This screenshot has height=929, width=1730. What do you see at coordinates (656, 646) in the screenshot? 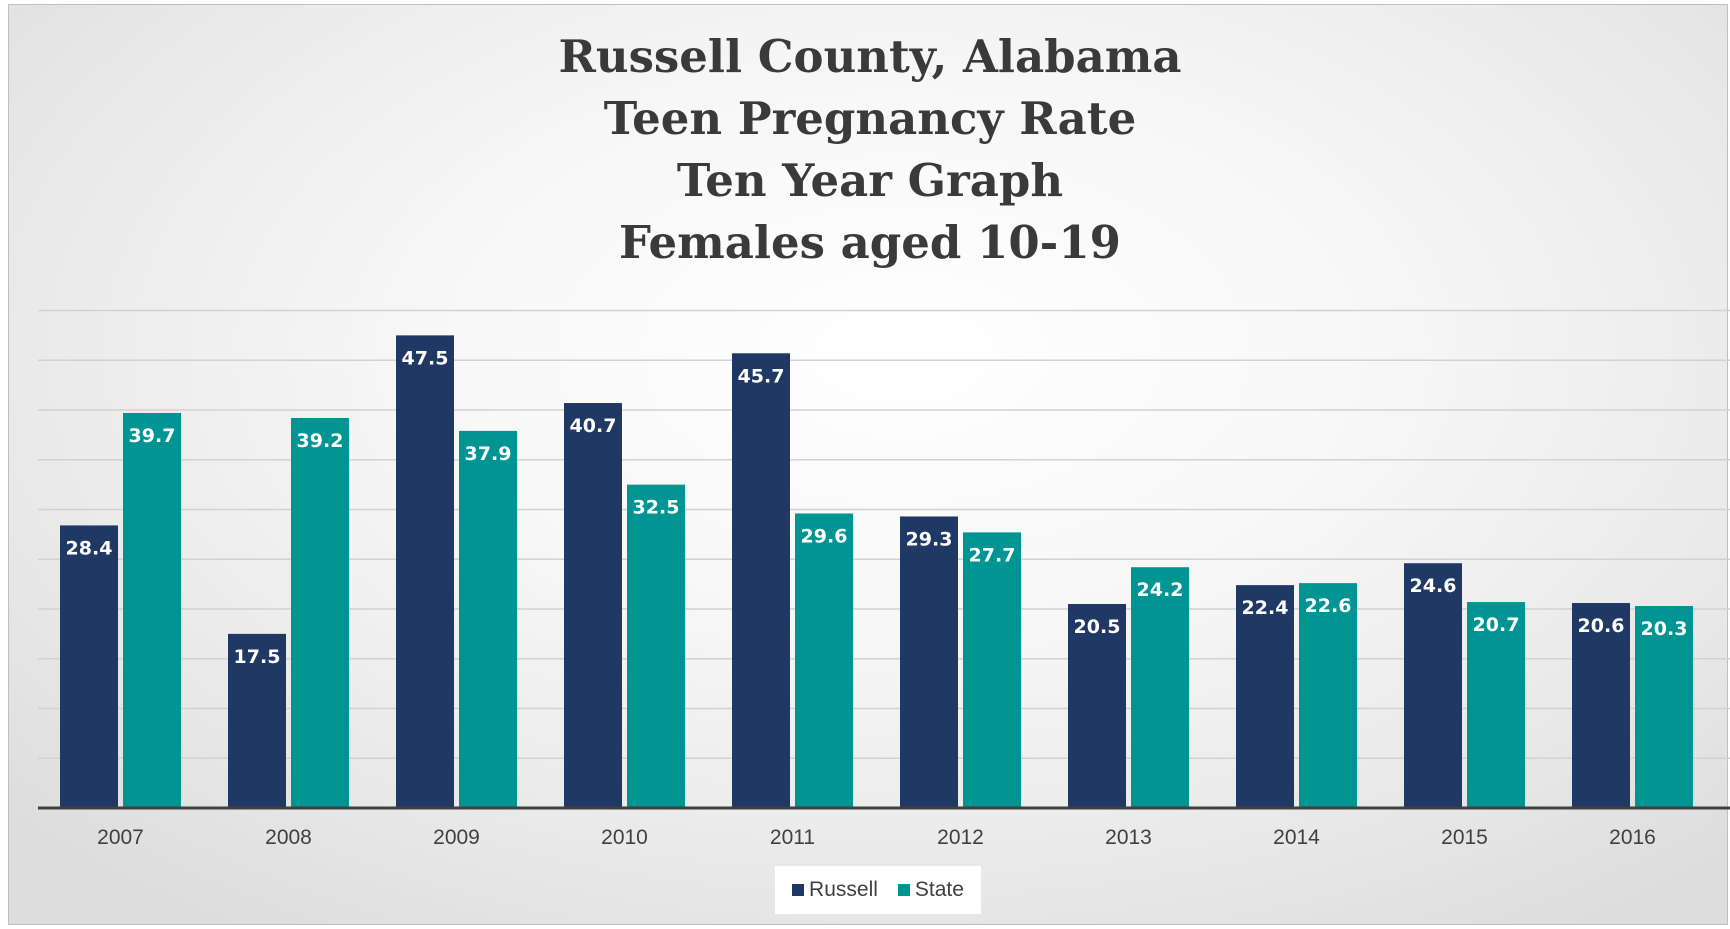
I see `bar-state-2010` at bounding box center [656, 646].